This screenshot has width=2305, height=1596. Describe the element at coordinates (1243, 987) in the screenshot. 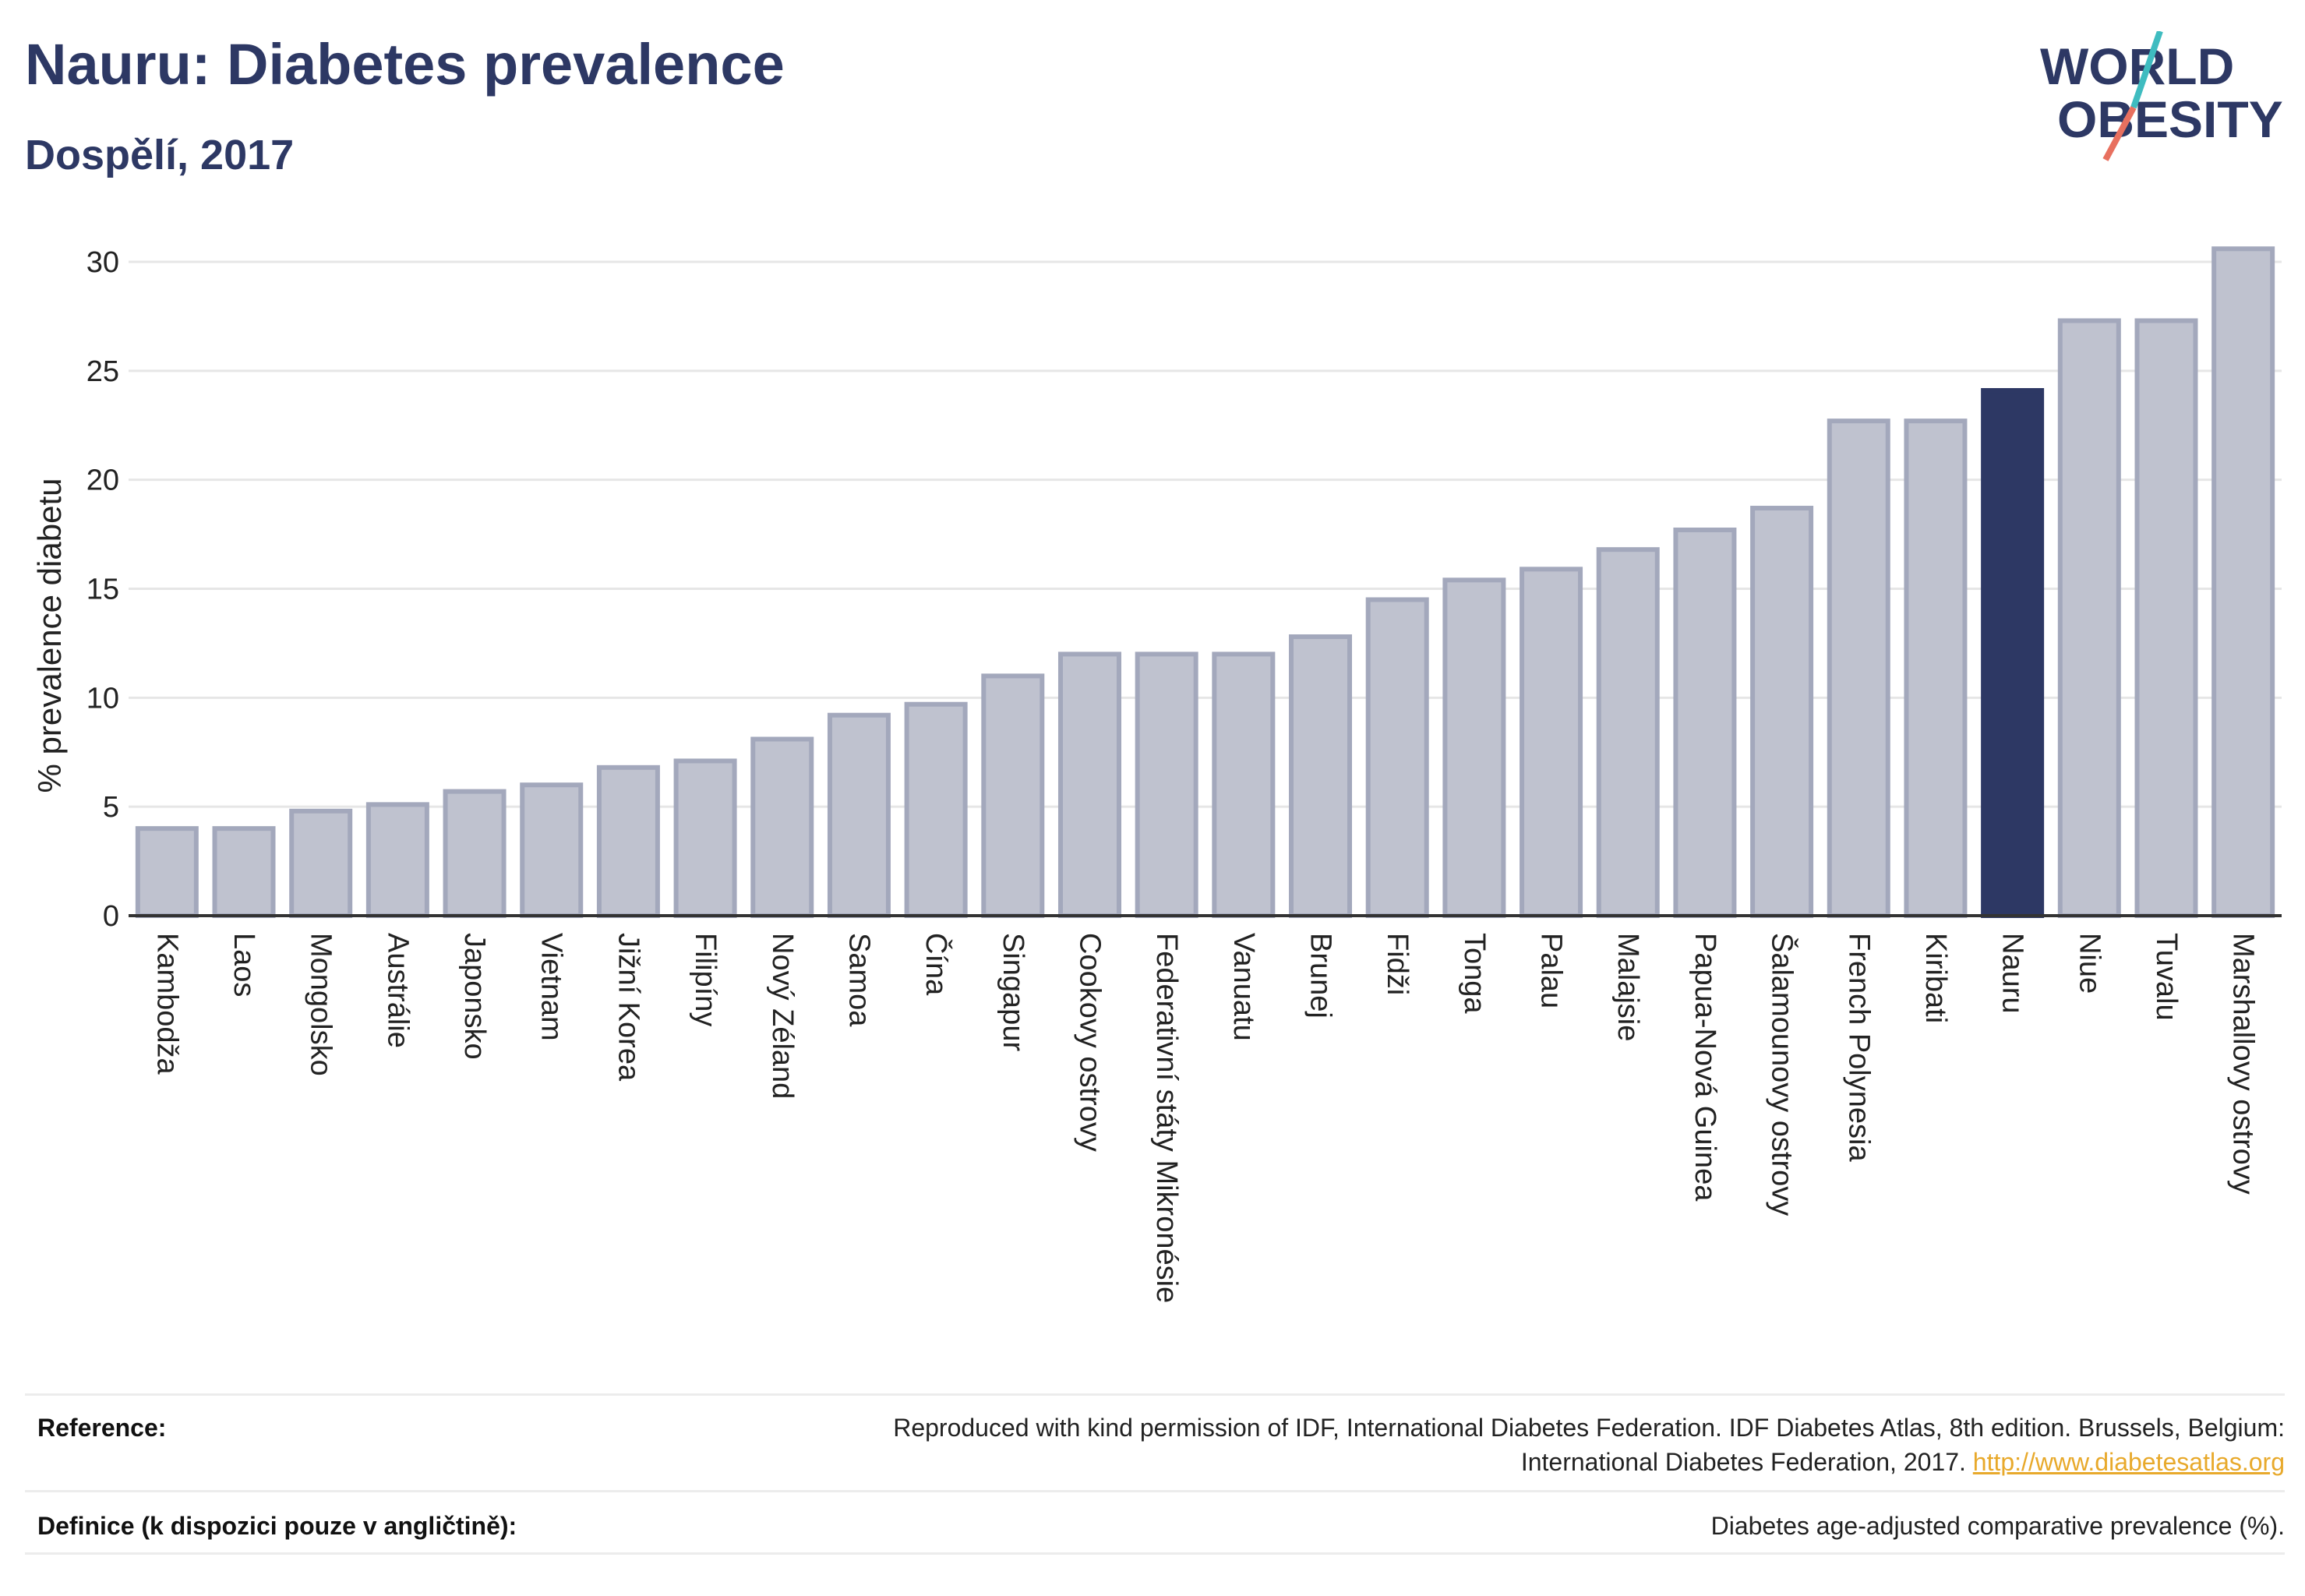

I see `x-tick-label: Vanuatu` at that location.